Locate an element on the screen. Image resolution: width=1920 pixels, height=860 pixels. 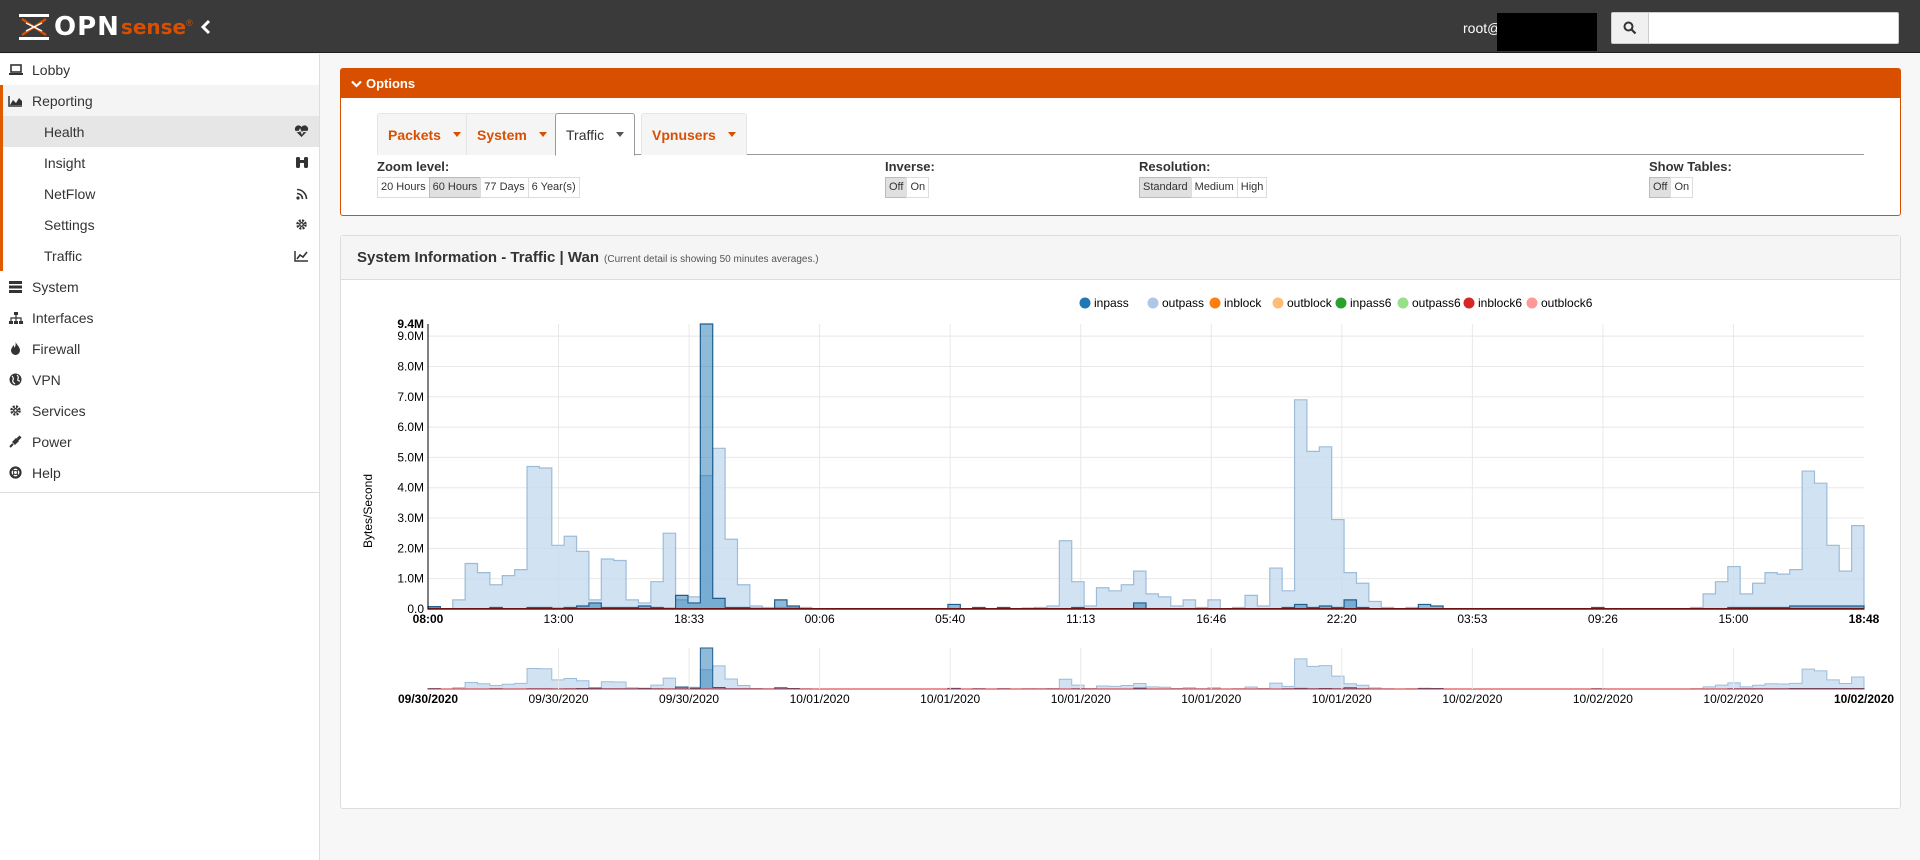
sidebar-item-label: Health is located at coordinates (64, 131).